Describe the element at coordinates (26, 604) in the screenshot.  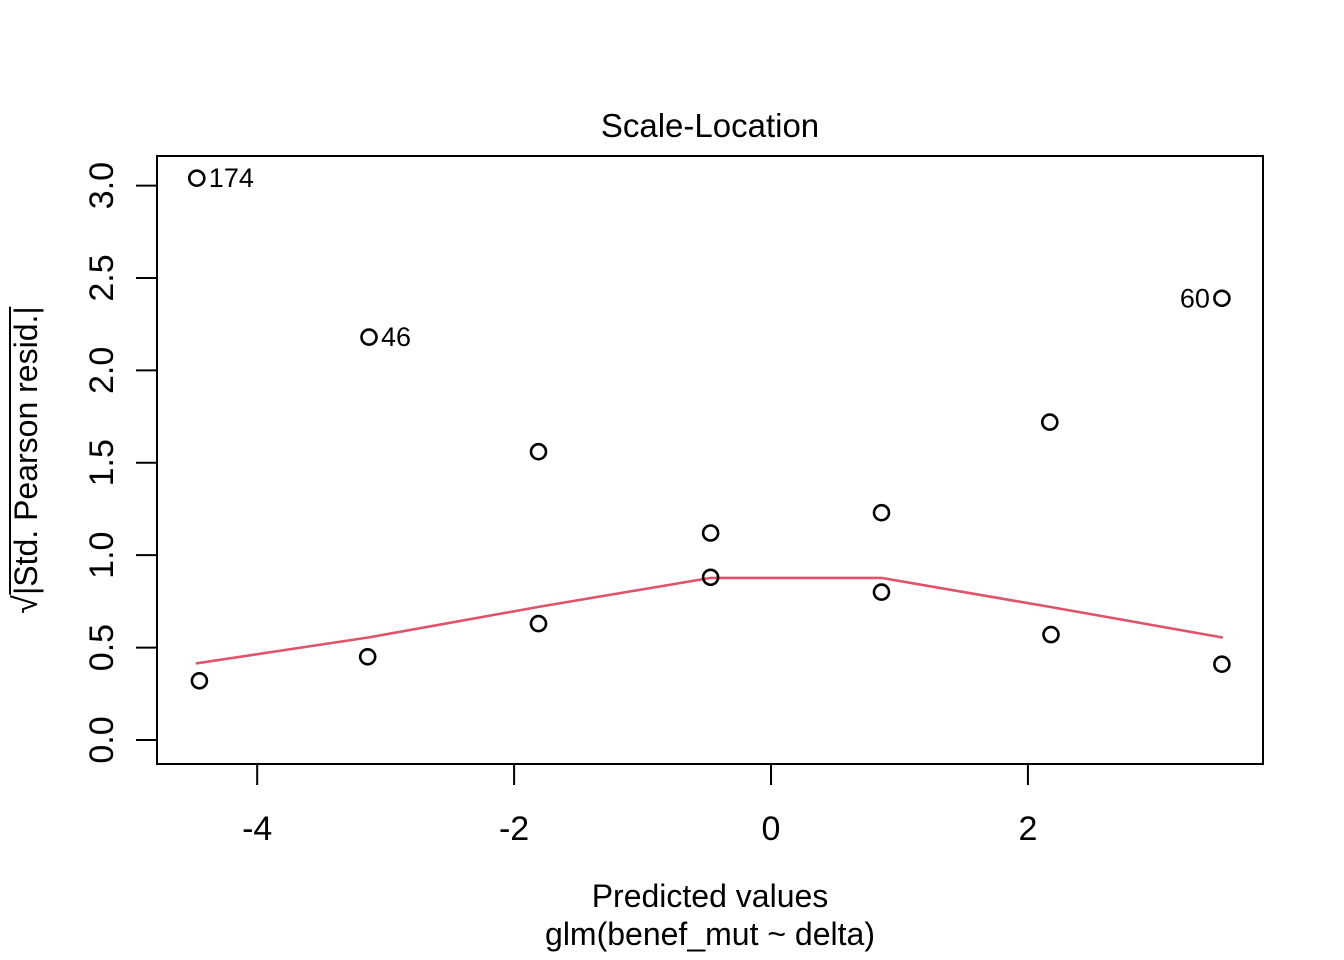
I see `sqrt-radical-glyph: √` at that location.